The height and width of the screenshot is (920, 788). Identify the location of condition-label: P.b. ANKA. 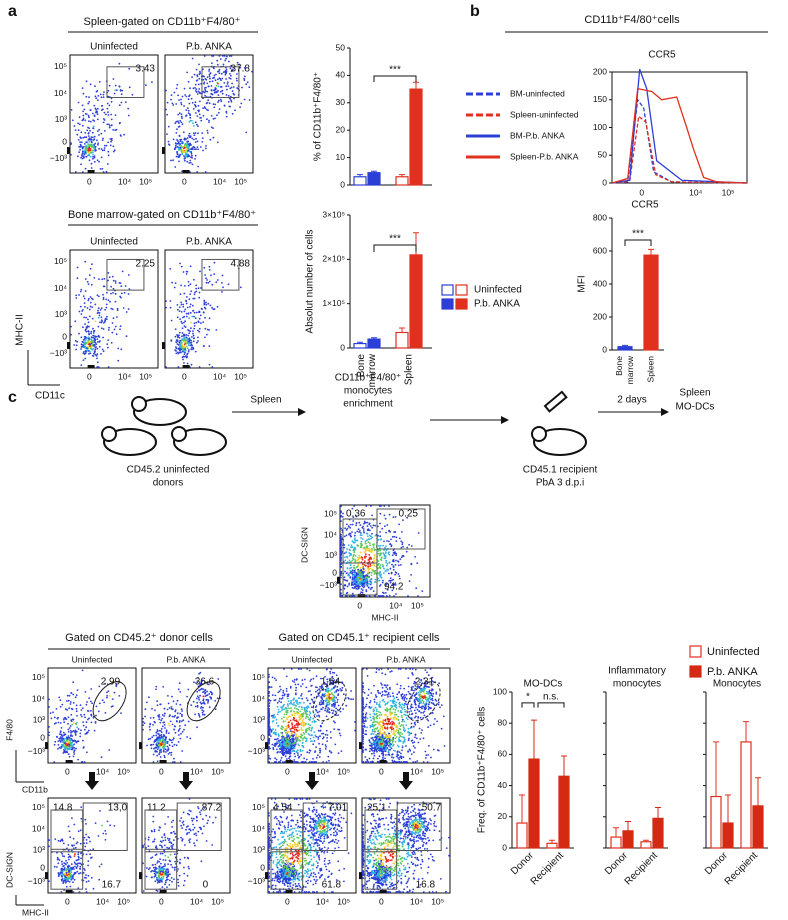
(185, 659).